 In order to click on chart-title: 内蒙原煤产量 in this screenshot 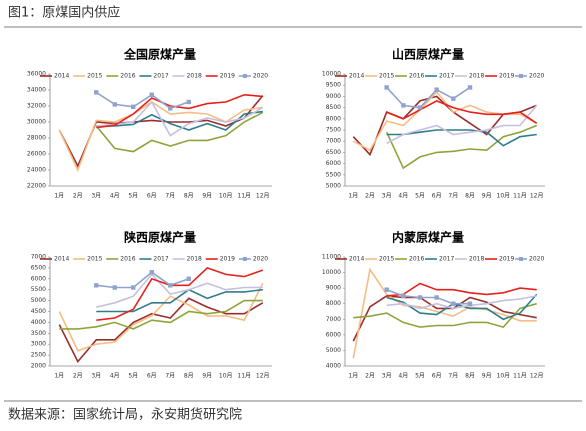, I will do `click(428, 237)`.